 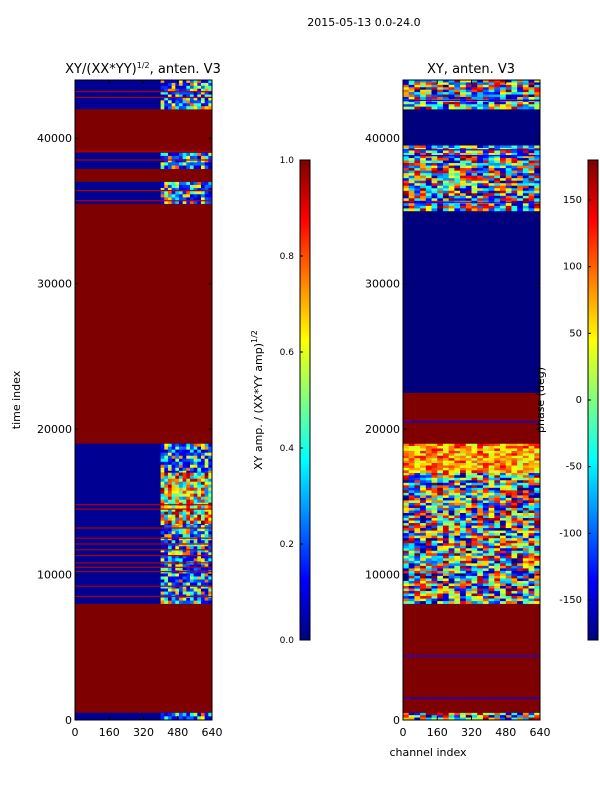 I want to click on heatmap-band, so click(x=143, y=323).